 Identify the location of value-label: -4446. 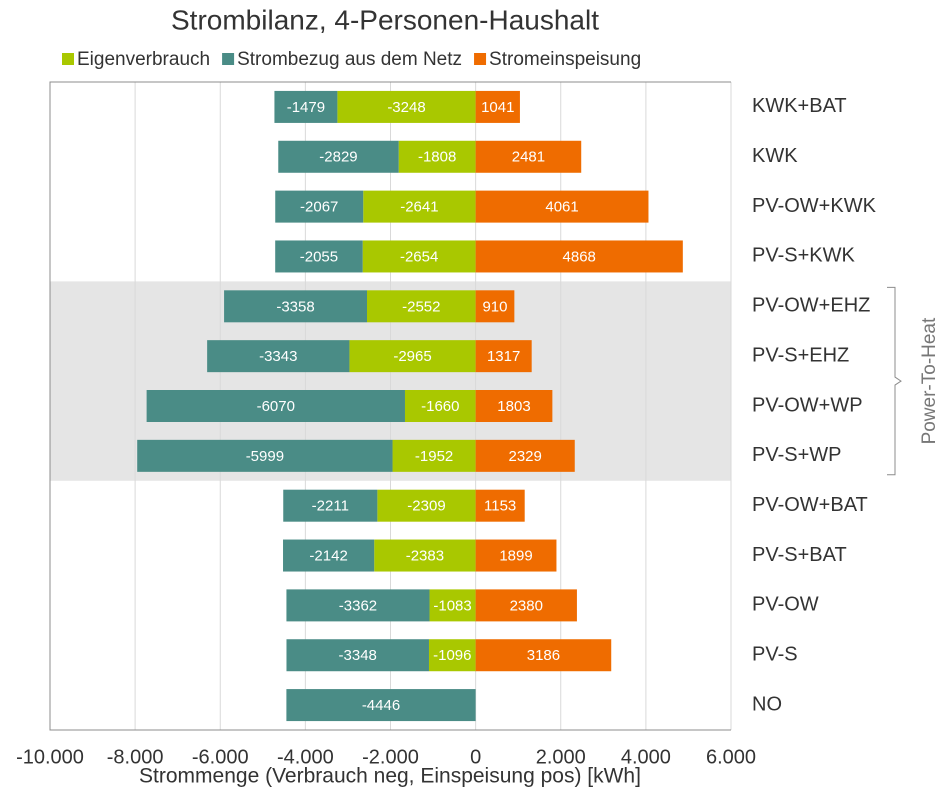
(381, 705).